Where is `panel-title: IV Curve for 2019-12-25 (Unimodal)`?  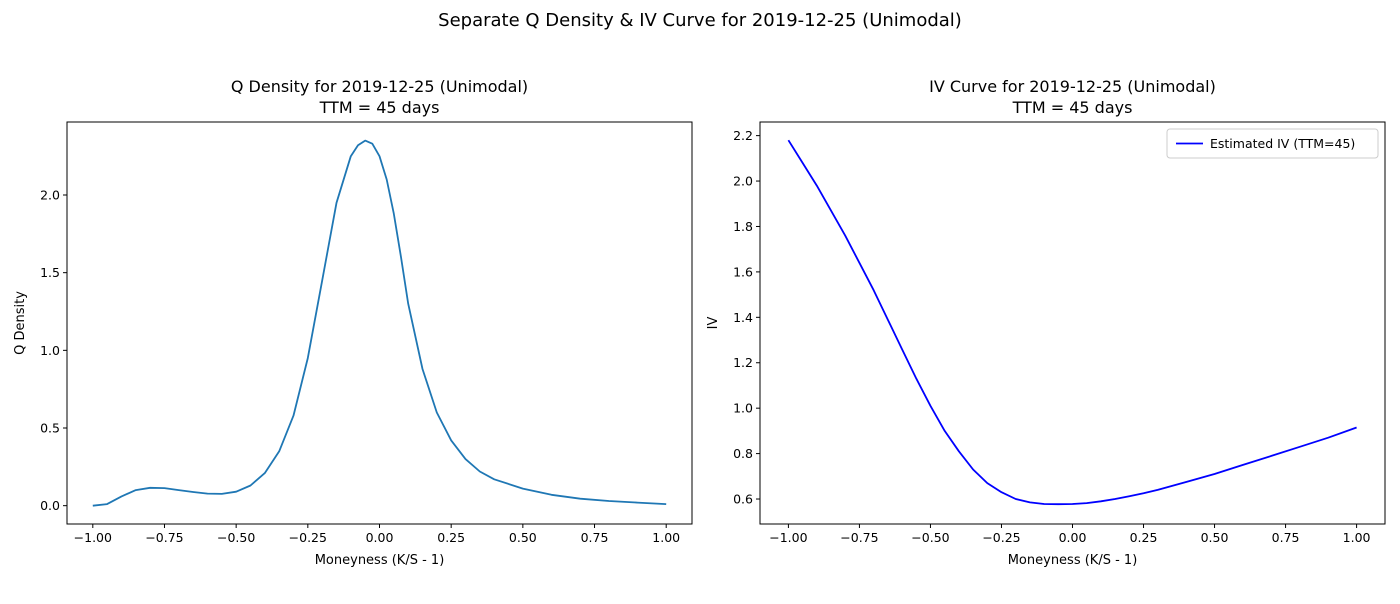
panel-title: IV Curve for 2019-12-25 (Unimodal) is located at coordinates (1072, 86).